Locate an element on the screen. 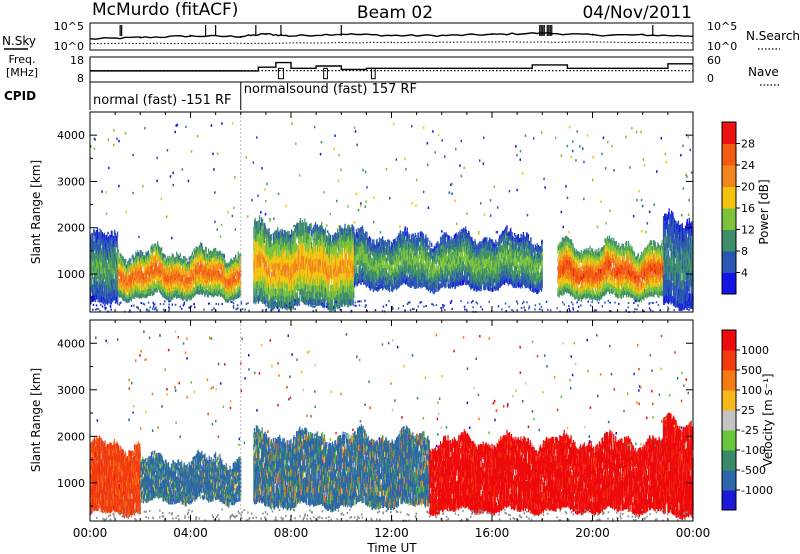  freq-label-line2: [MHz] is located at coordinates (22, 72).